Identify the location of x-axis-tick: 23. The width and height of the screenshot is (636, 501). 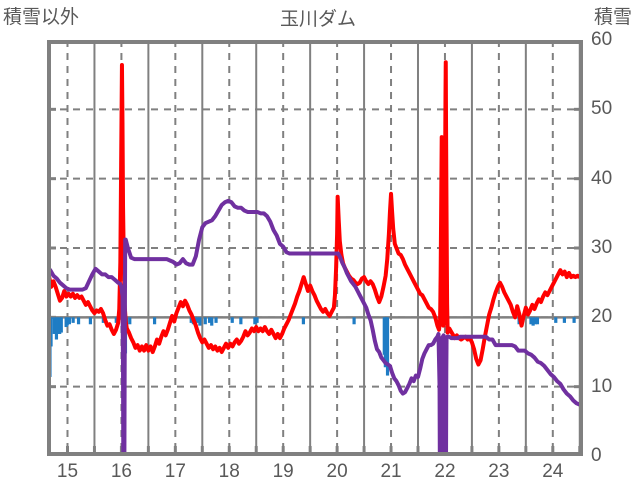
(499, 471).